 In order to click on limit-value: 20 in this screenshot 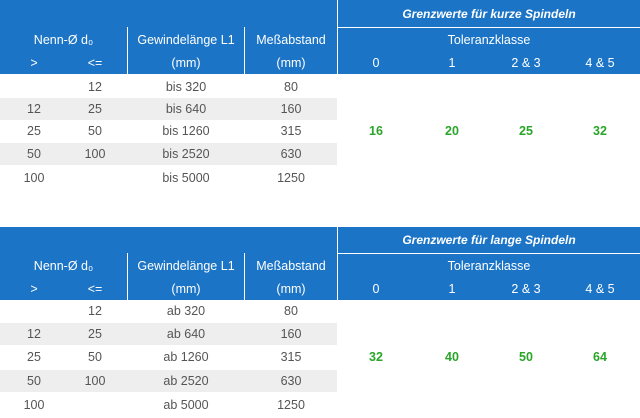, I will do `click(452, 131)`.